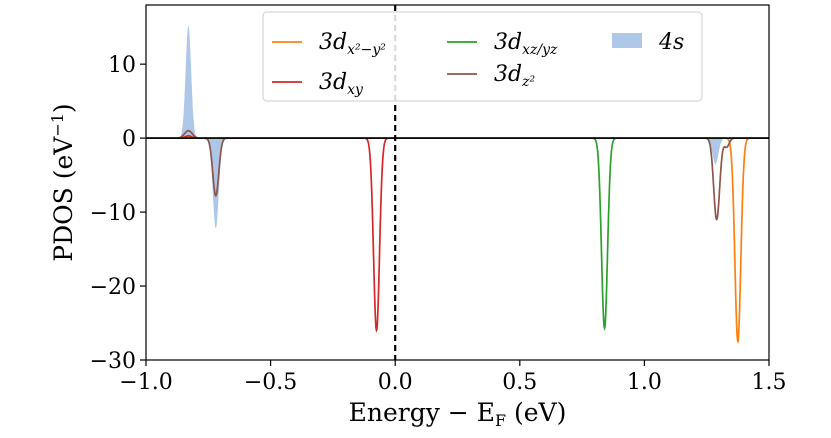  What do you see at coordinates (113, 213) in the screenshot?
I see `y-tick-label: −10` at bounding box center [113, 213].